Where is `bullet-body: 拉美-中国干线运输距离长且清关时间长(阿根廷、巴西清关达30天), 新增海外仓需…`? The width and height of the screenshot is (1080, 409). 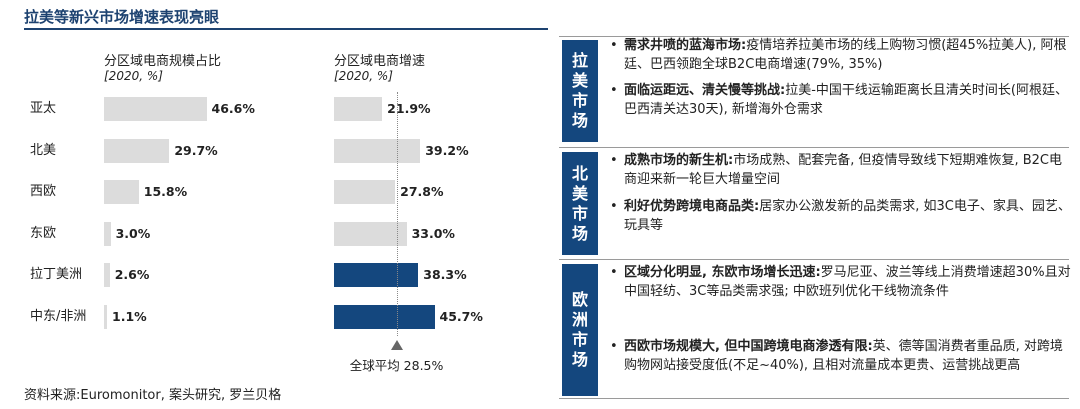
bullet-body: 拉美-中国干线运输距离长且清关时间长(阿根廷、巴西清关达30天), 新增海外仓需… is located at coordinates (846, 100).